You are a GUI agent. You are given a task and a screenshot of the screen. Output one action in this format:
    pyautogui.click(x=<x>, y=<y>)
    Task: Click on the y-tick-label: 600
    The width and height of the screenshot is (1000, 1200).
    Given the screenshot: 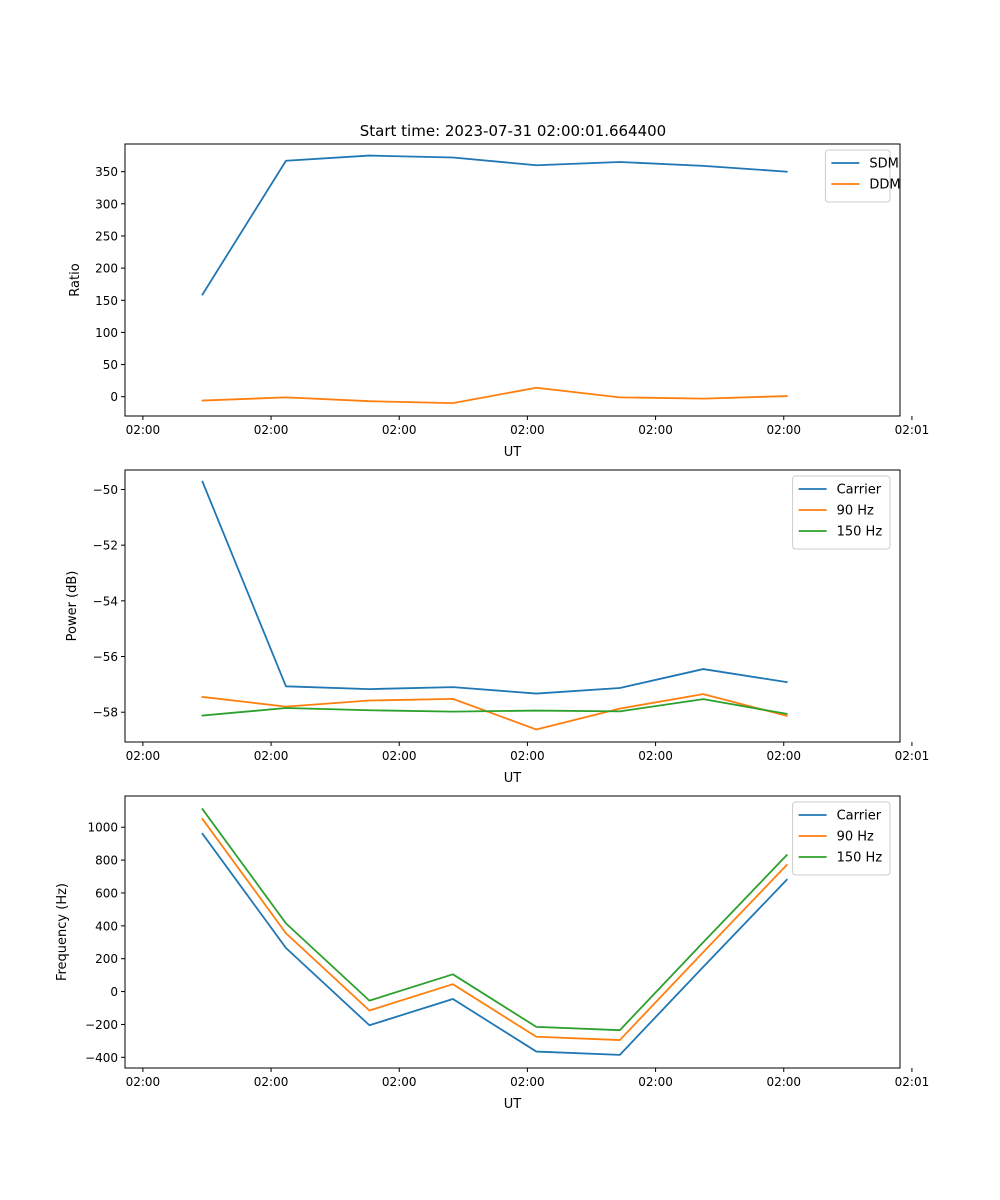 What is the action you would take?
    pyautogui.click(x=106, y=893)
    